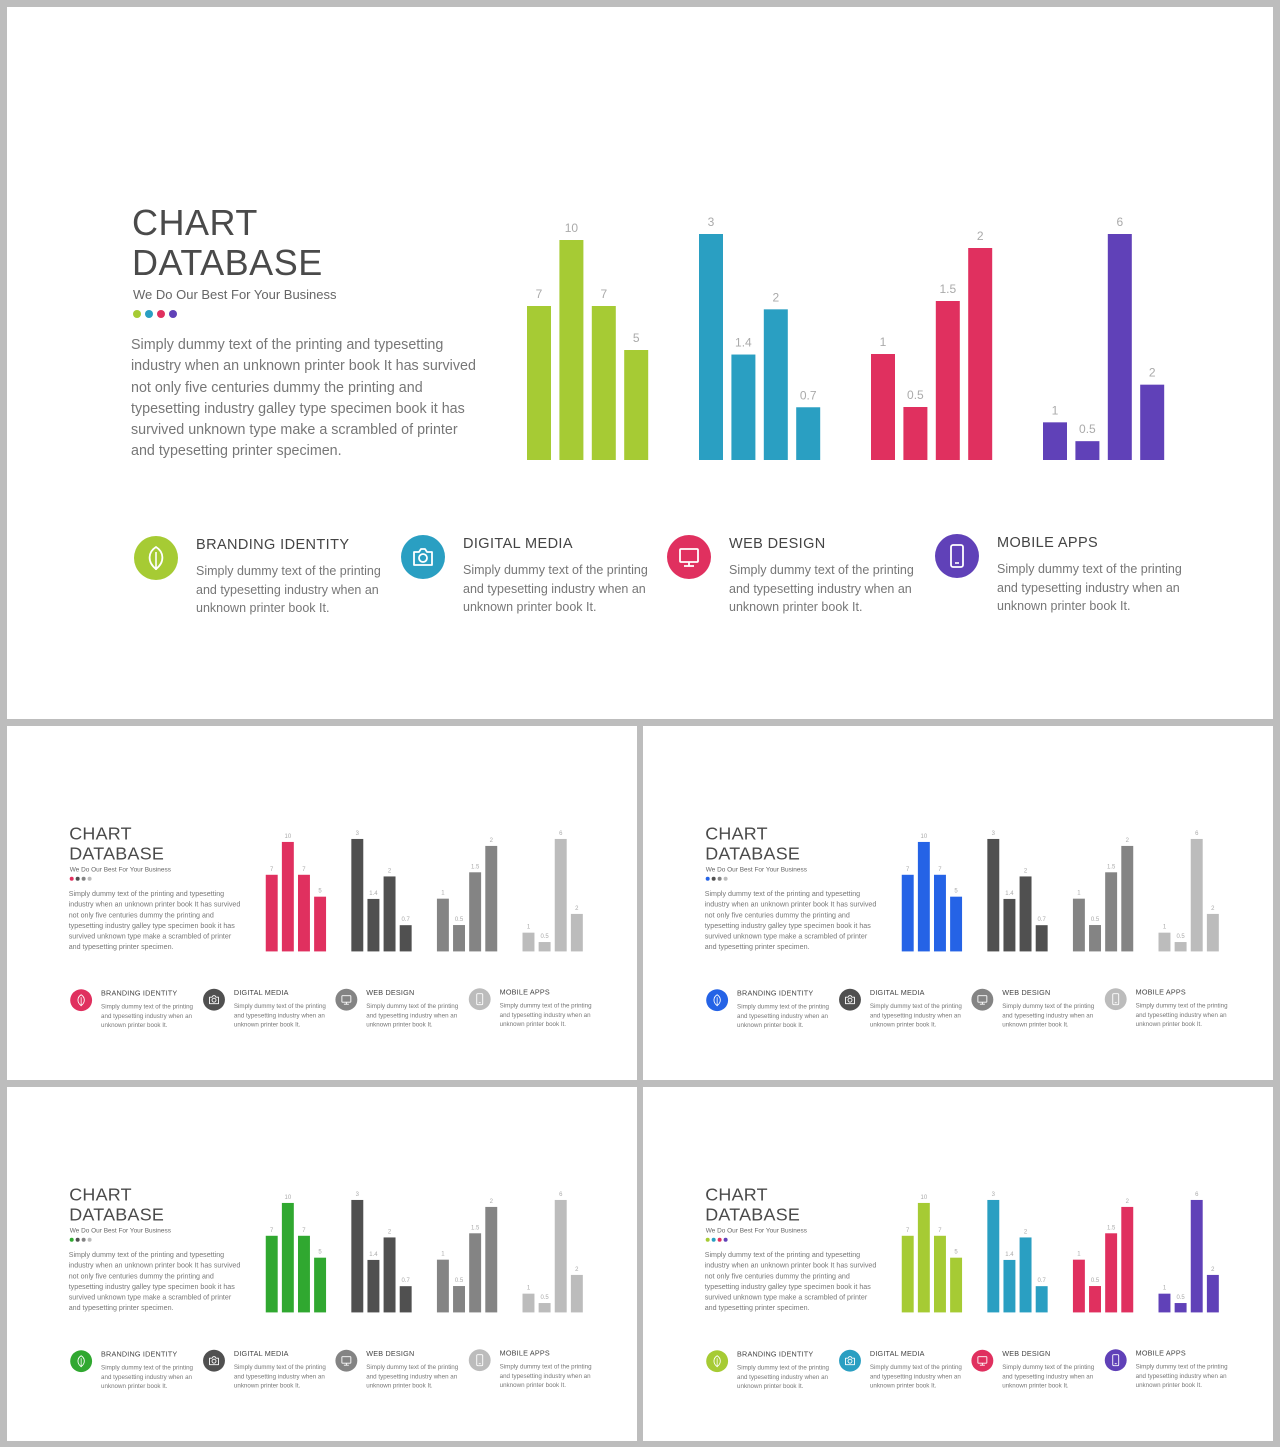  Describe the element at coordinates (373, 1255) in the screenshot. I see `bar-value-label: 1.4` at that location.